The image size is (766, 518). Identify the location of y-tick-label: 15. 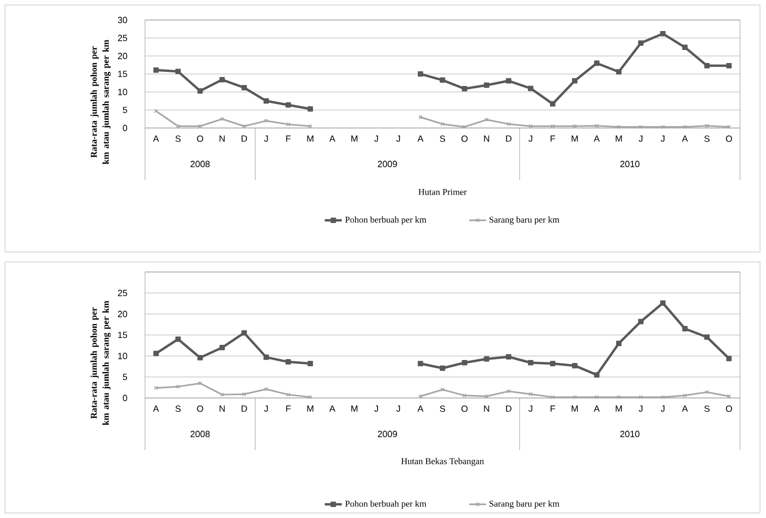
(123, 74).